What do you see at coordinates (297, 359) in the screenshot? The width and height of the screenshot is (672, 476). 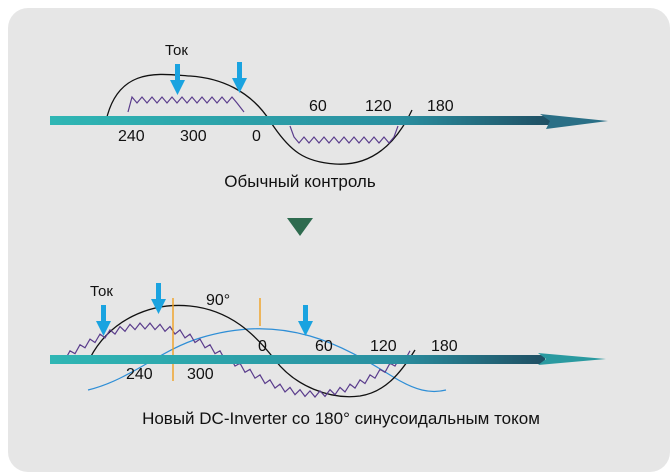 I see `bottom-axis-bar` at bounding box center [297, 359].